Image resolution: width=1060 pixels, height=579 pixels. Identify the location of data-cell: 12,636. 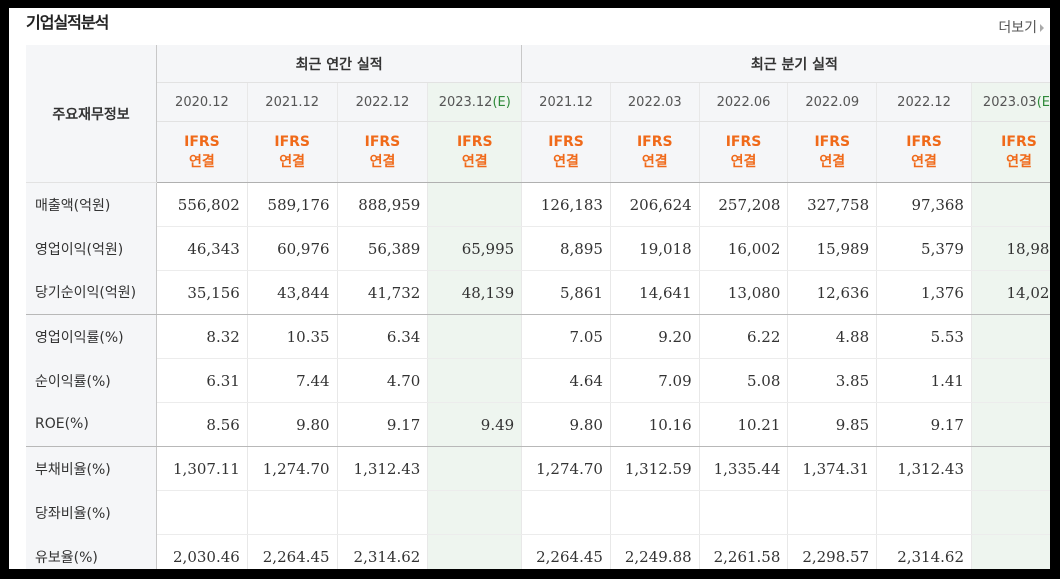
(832, 292).